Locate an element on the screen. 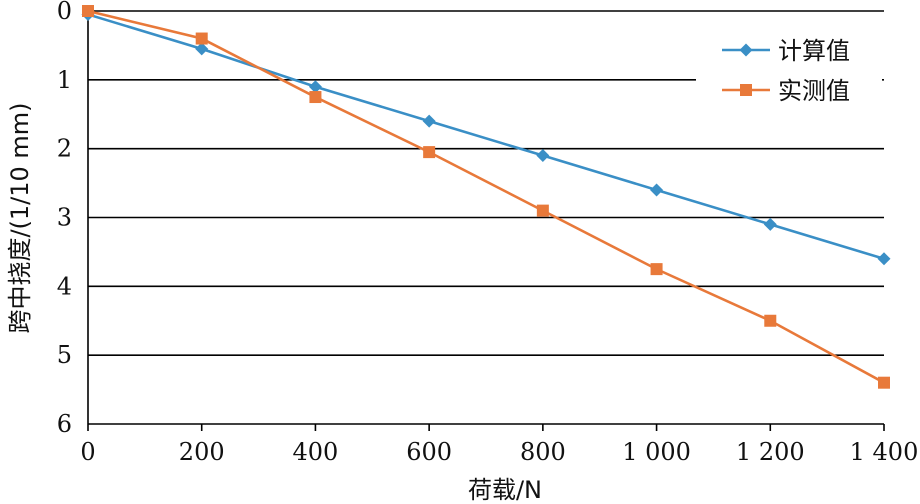  x-tick-label: 200 is located at coordinates (202, 452).